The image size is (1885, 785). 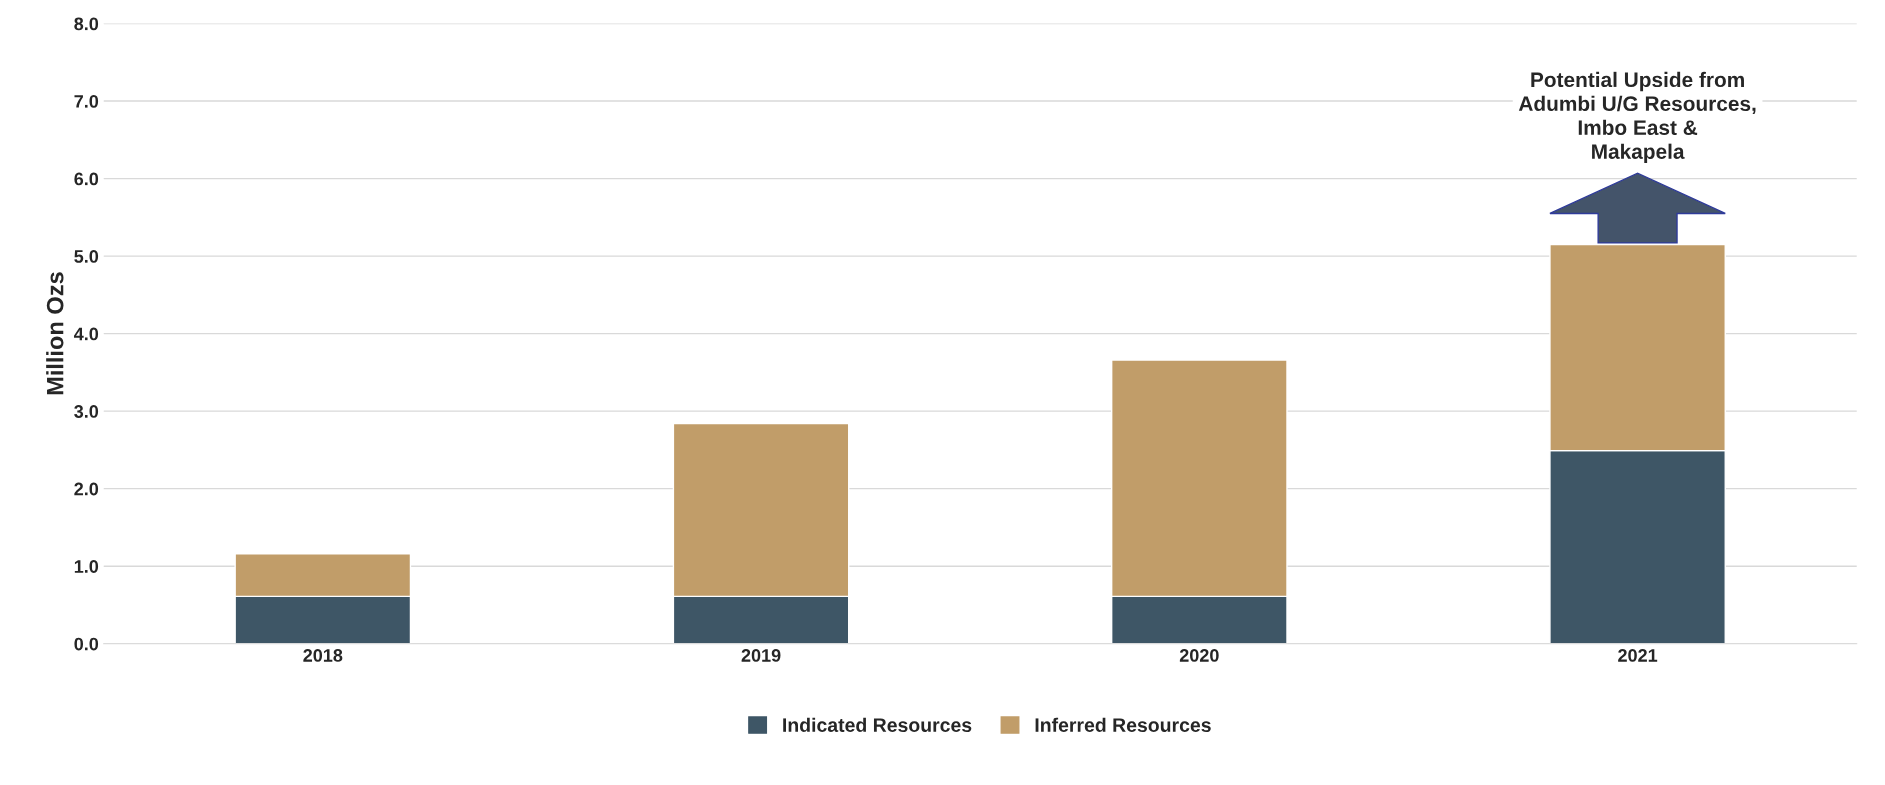 What do you see at coordinates (1199, 655) in the screenshot?
I see `x-tick-label: 2020` at bounding box center [1199, 655].